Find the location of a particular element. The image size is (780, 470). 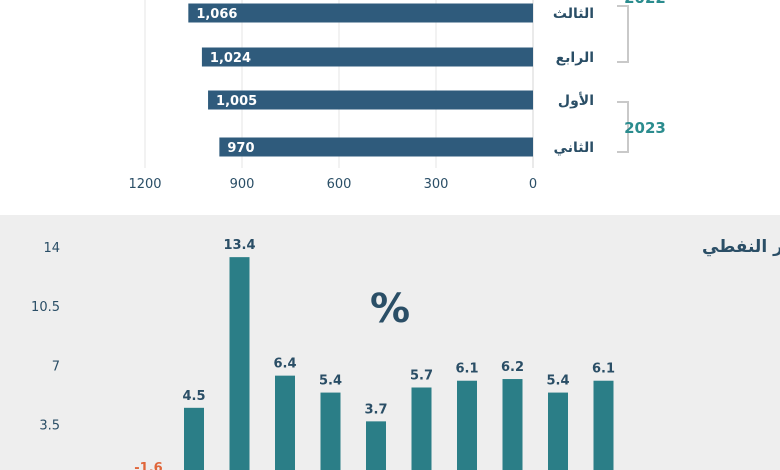

bar-value-label: 970 is located at coordinates (240, 148).